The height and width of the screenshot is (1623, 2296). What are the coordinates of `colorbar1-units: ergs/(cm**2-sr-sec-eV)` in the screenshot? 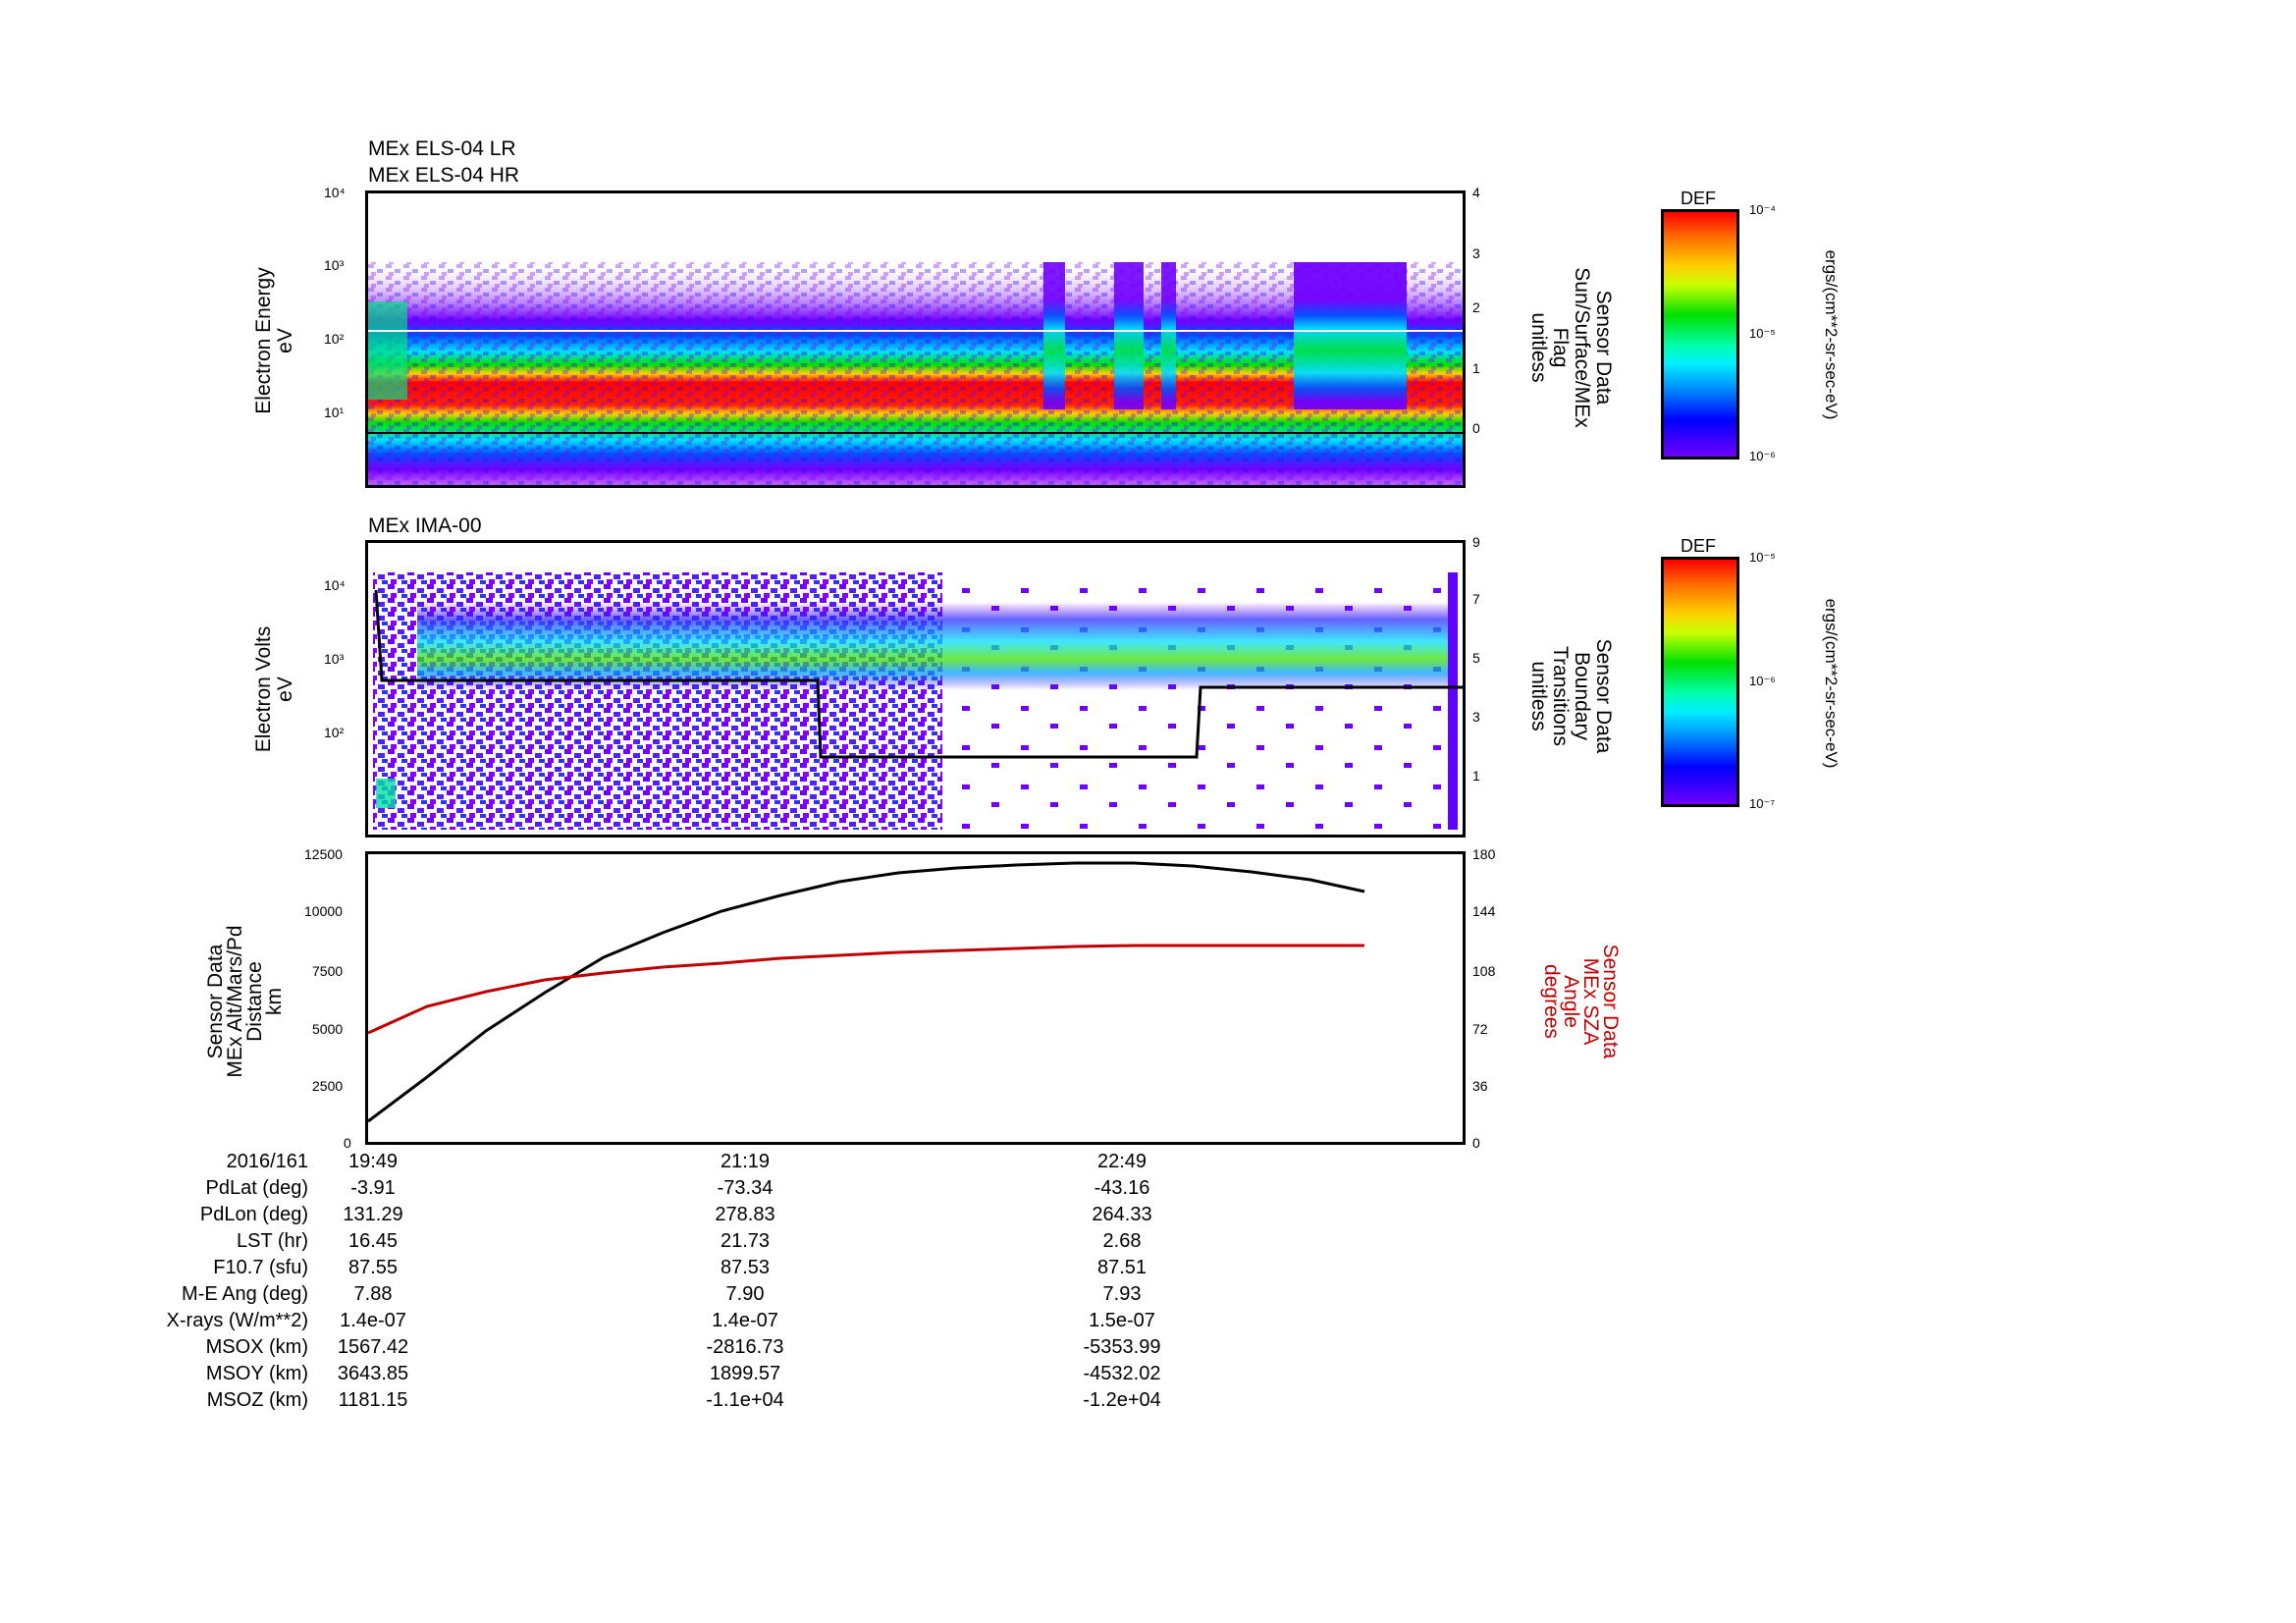 It's located at (1832, 334).